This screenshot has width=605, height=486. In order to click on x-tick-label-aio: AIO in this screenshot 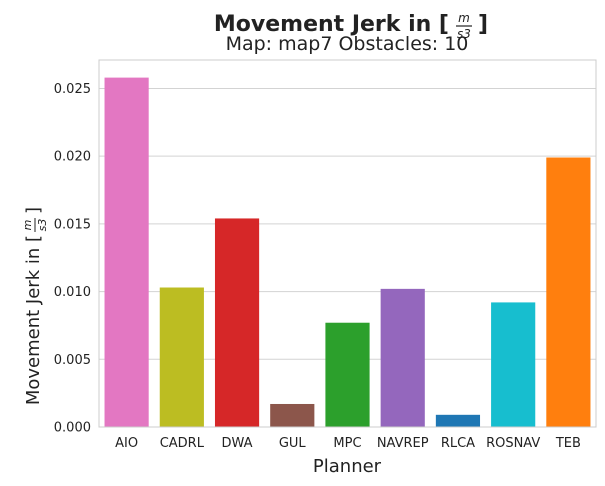, I will do `click(126, 443)`.